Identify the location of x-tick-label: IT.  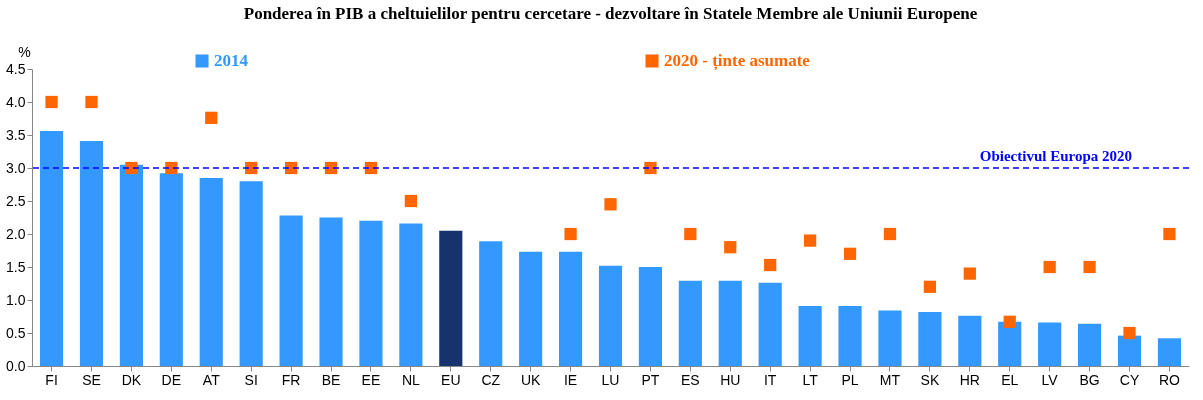
(770, 379).